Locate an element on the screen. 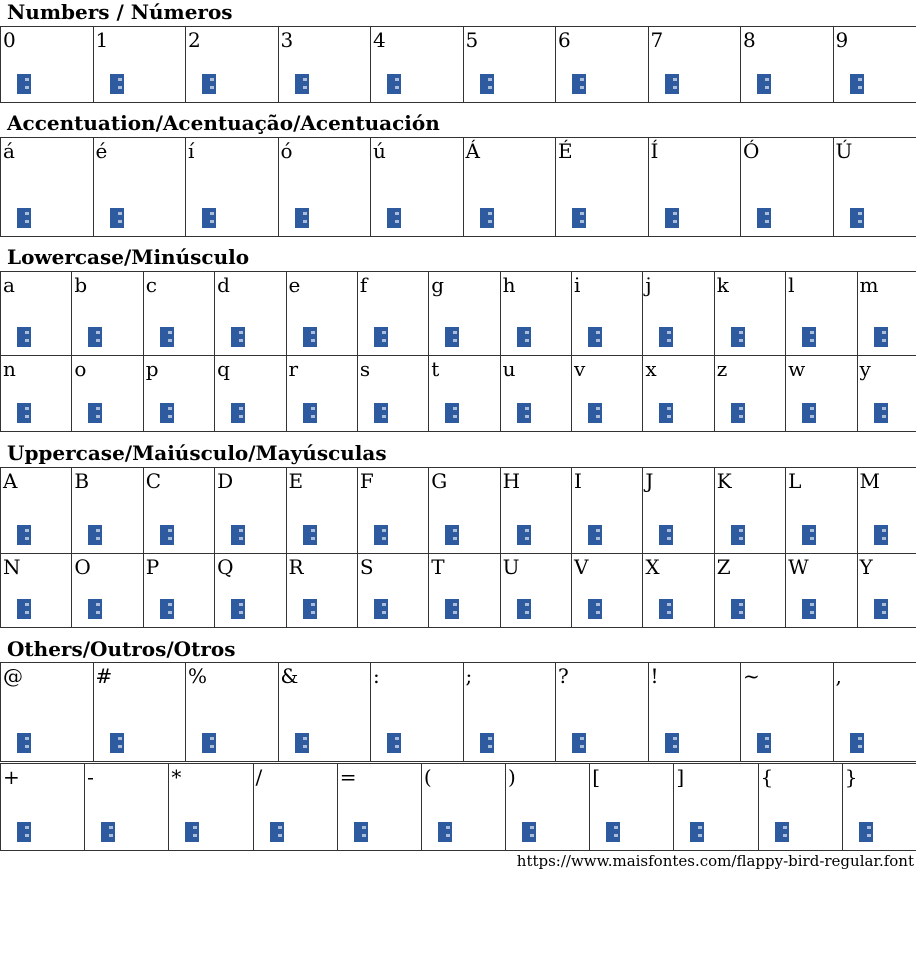 The width and height of the screenshot is (916, 975). character-cell: 9 is located at coordinates (874, 64).